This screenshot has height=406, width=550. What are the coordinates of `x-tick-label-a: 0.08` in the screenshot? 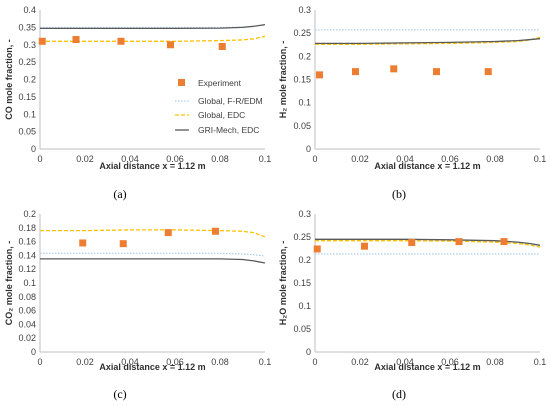 It's located at (220, 159).